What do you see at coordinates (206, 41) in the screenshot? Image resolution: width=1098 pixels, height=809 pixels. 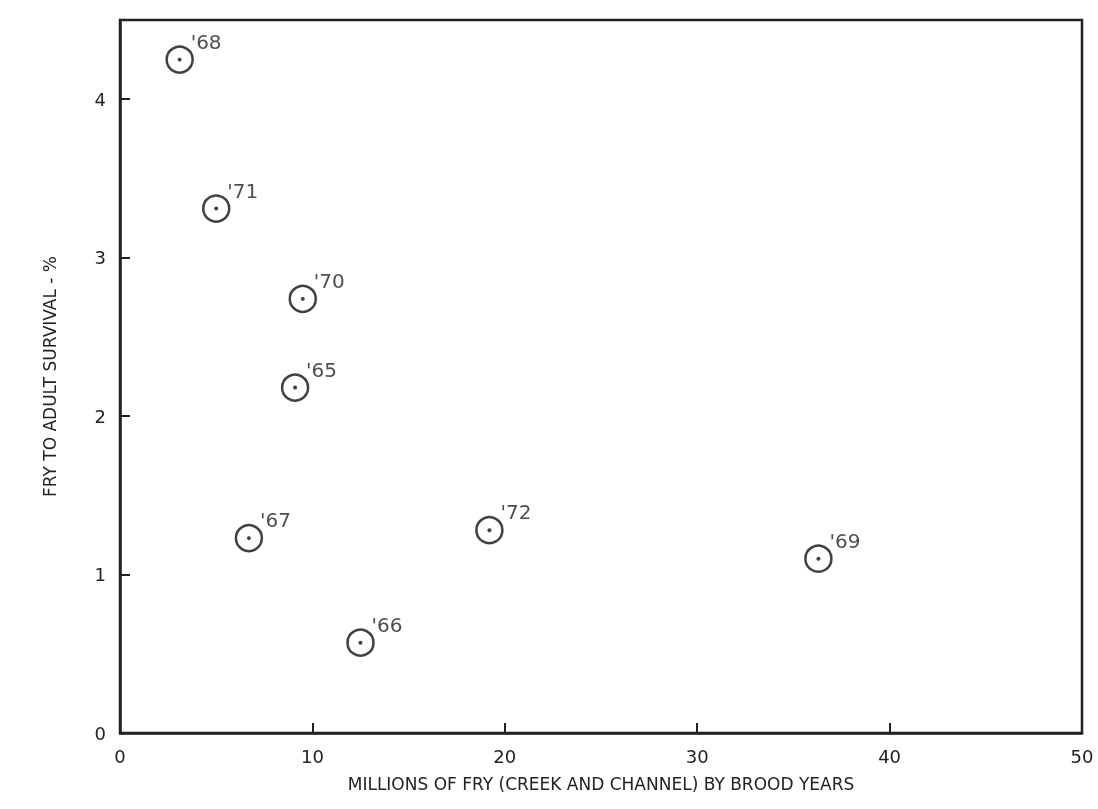 I see `annotation: '68` at bounding box center [206, 41].